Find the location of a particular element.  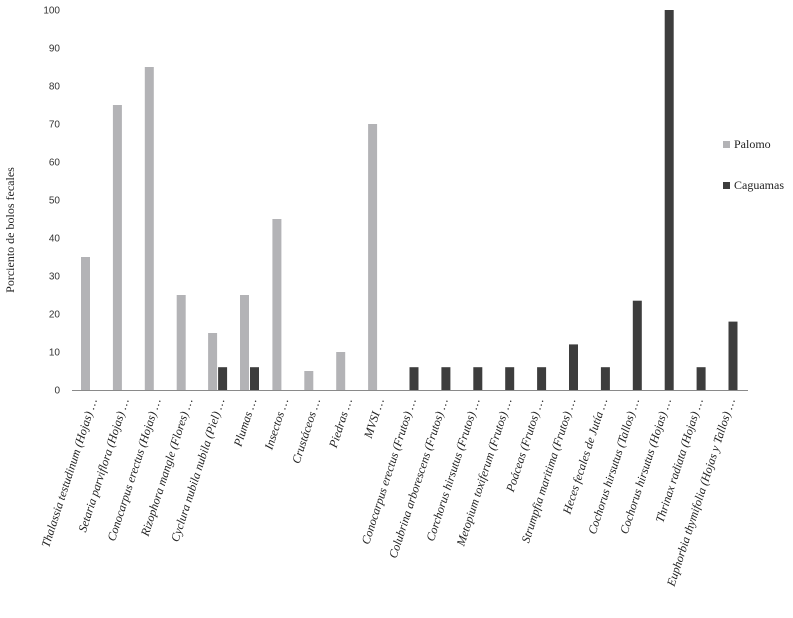

y-tick-label: 100 is located at coordinates (51, 11).